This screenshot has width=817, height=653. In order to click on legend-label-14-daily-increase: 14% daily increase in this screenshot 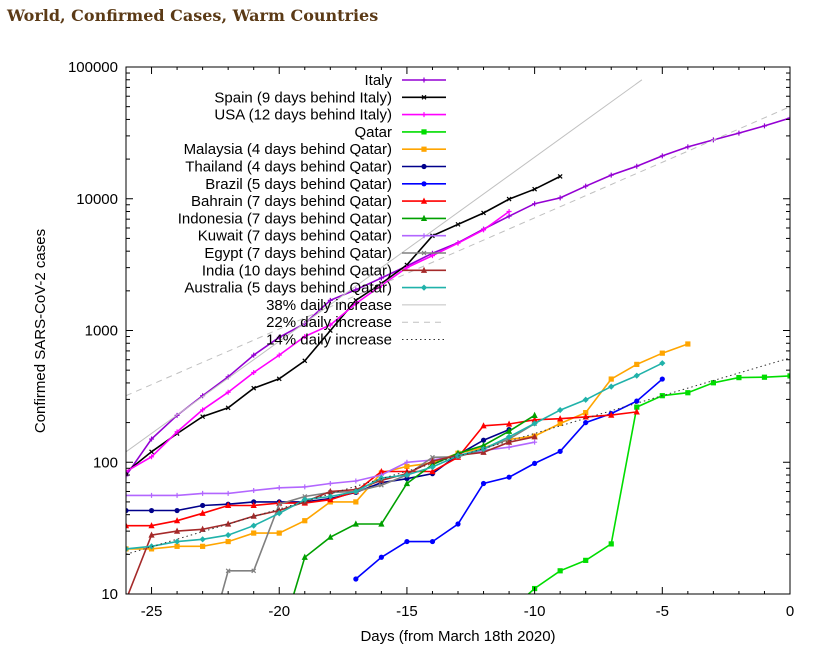, I will do `click(329, 340)`.